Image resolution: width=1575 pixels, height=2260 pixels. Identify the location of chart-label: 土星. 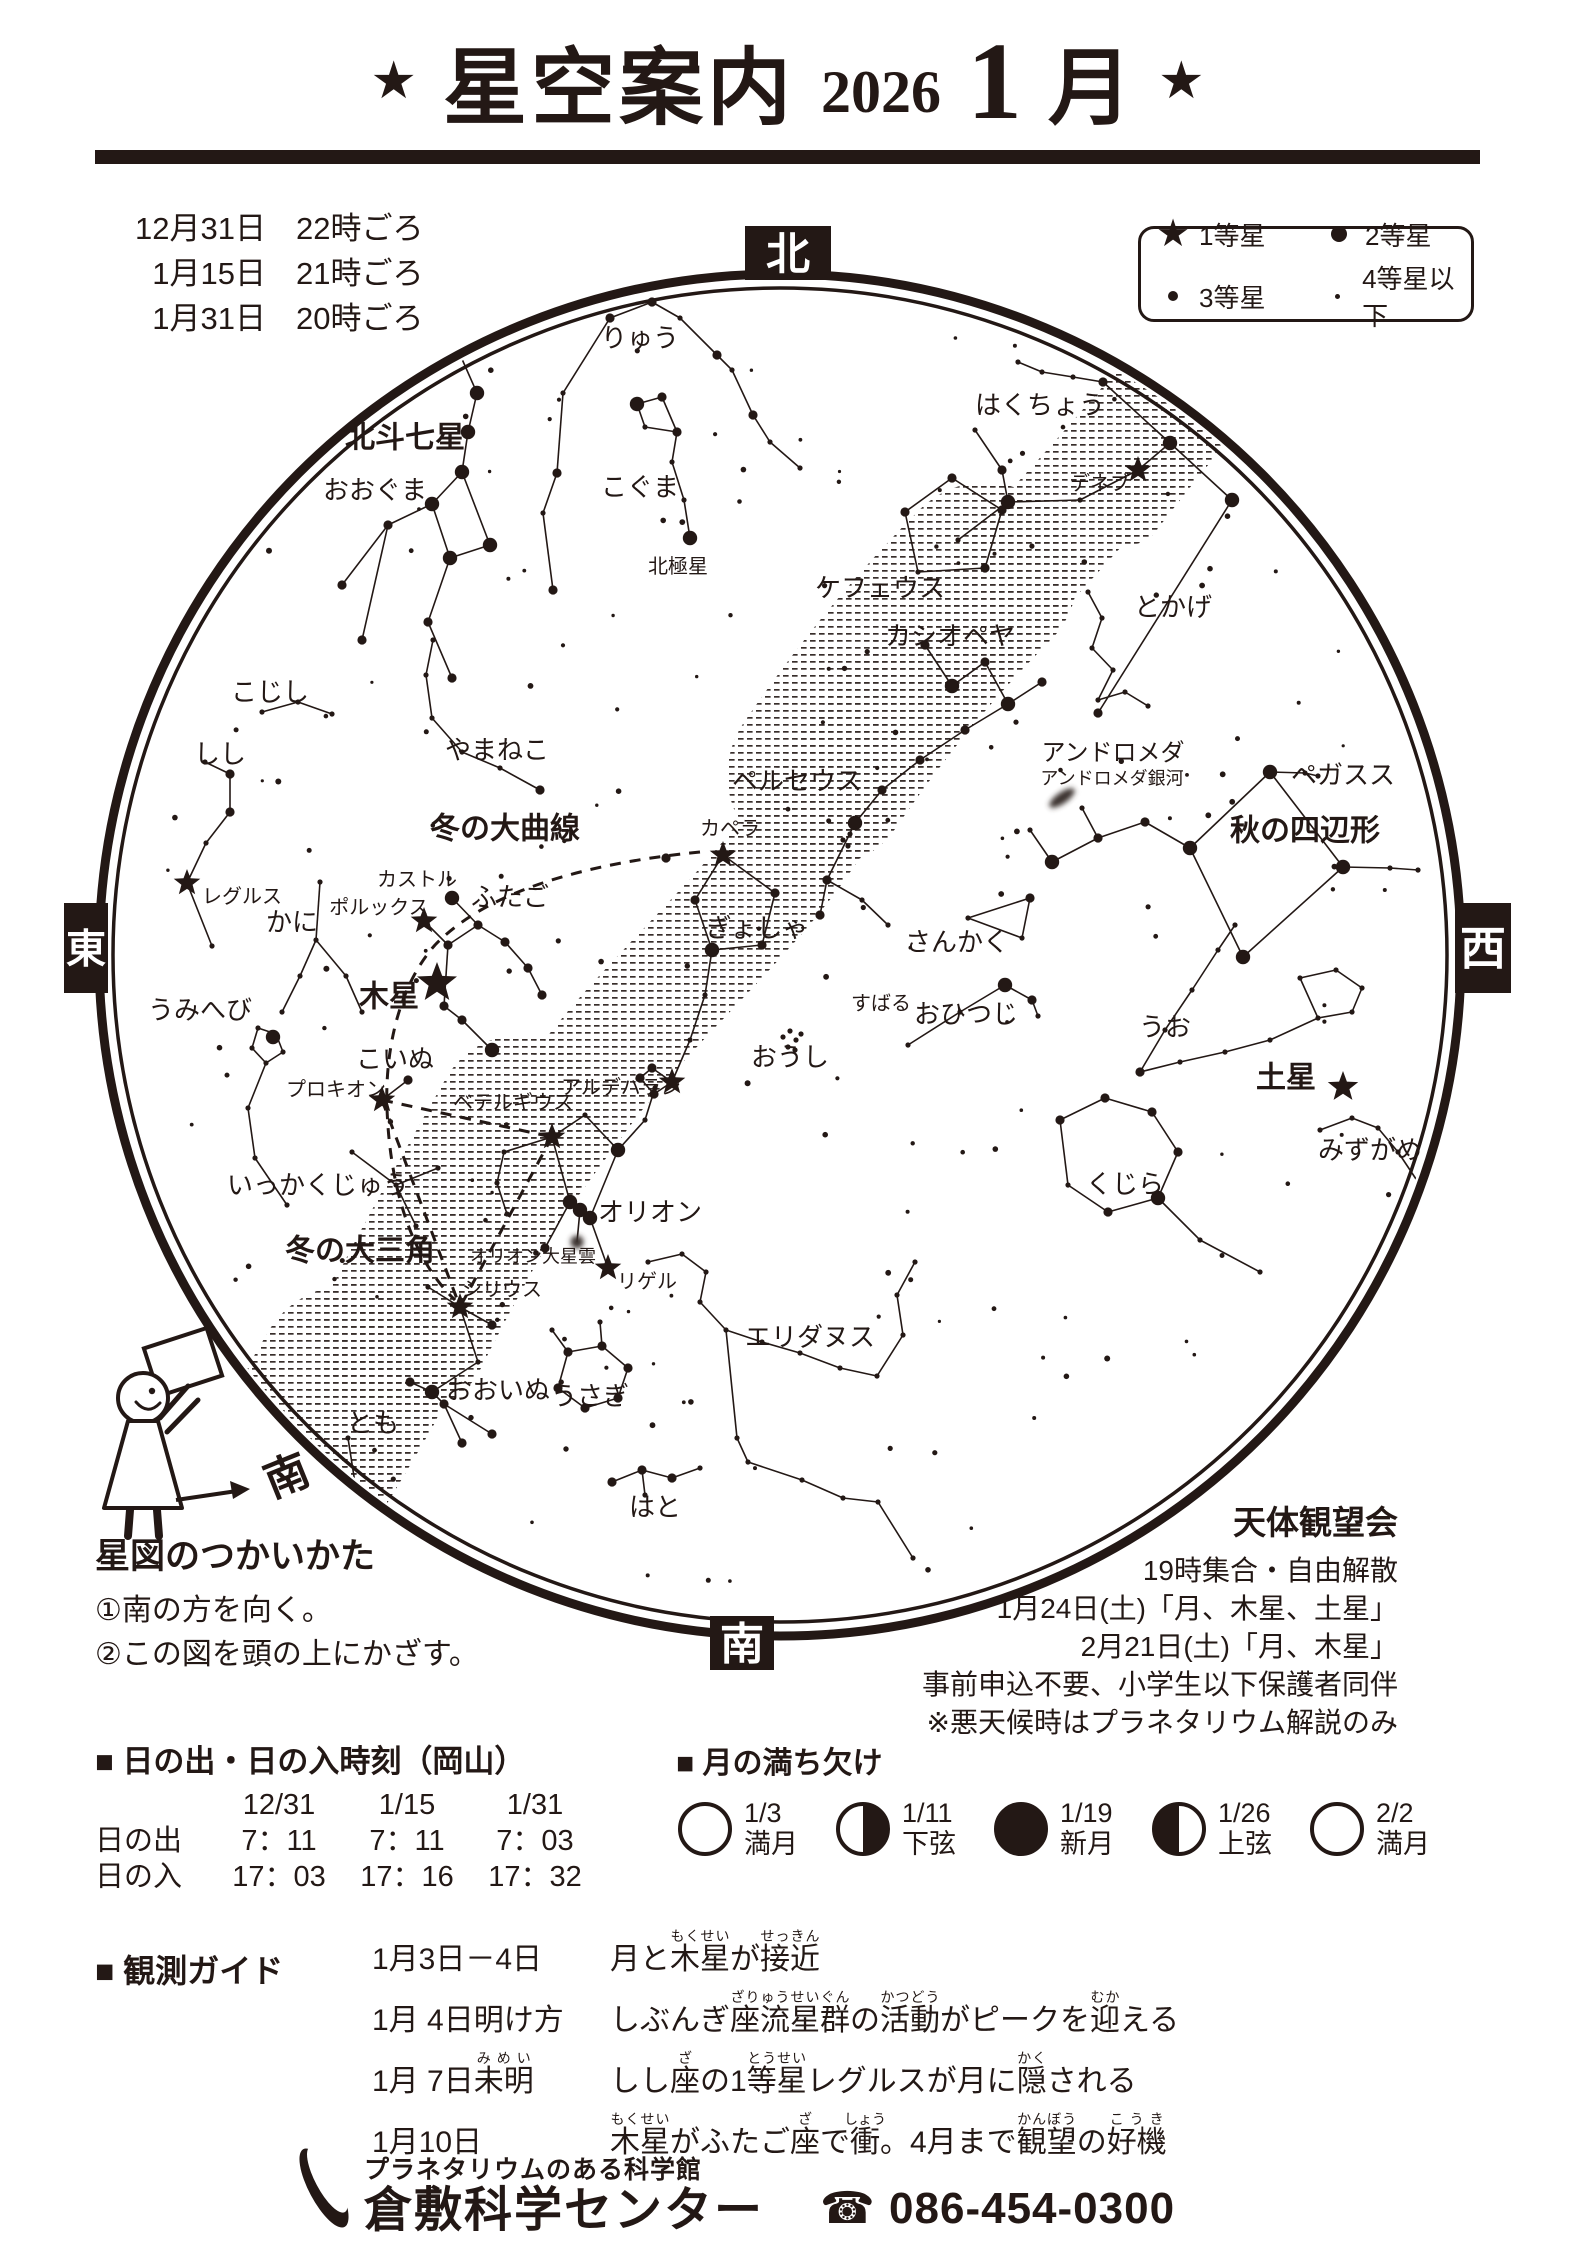
(1286, 1078).